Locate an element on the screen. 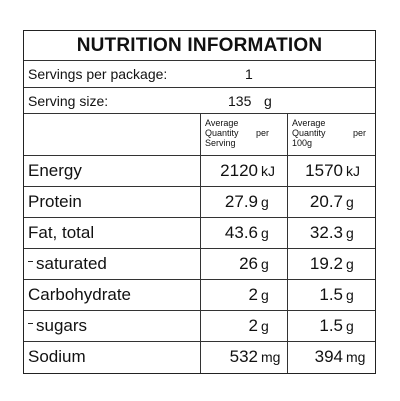  nutrient-row: Fat, total 43.6 g 32.3 g is located at coordinates (199, 233).